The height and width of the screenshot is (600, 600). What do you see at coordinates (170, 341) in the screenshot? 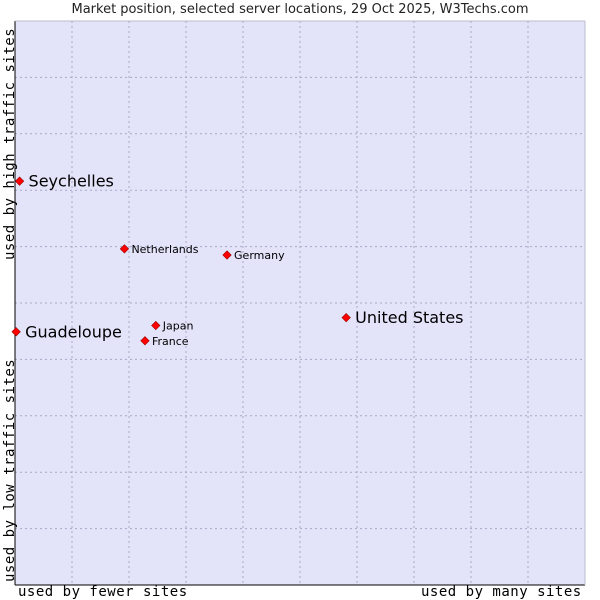
I see `data-point-france-label: France` at bounding box center [170, 341].